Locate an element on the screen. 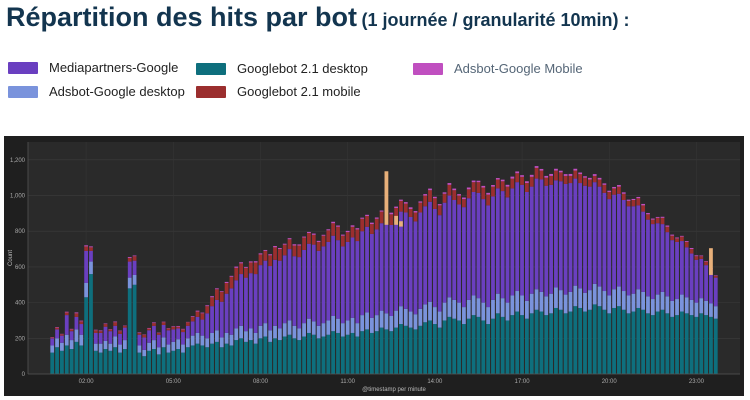  legend-item-adsbot-desktop: Adsbot-Google desktop is located at coordinates (96, 91).